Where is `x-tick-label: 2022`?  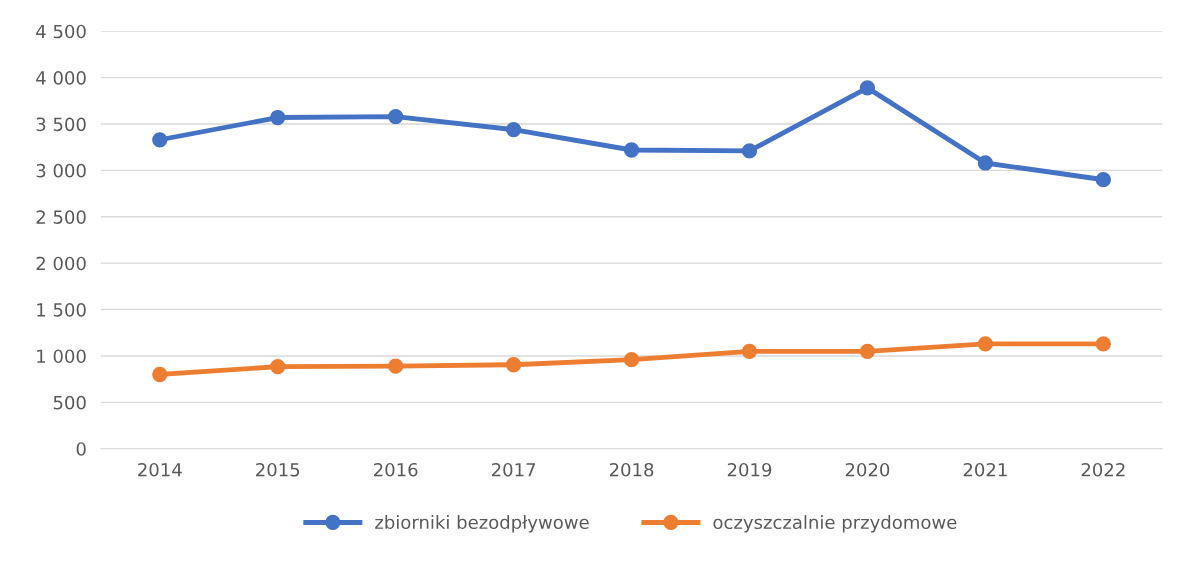
x-tick-label: 2022 is located at coordinates (1103, 469).